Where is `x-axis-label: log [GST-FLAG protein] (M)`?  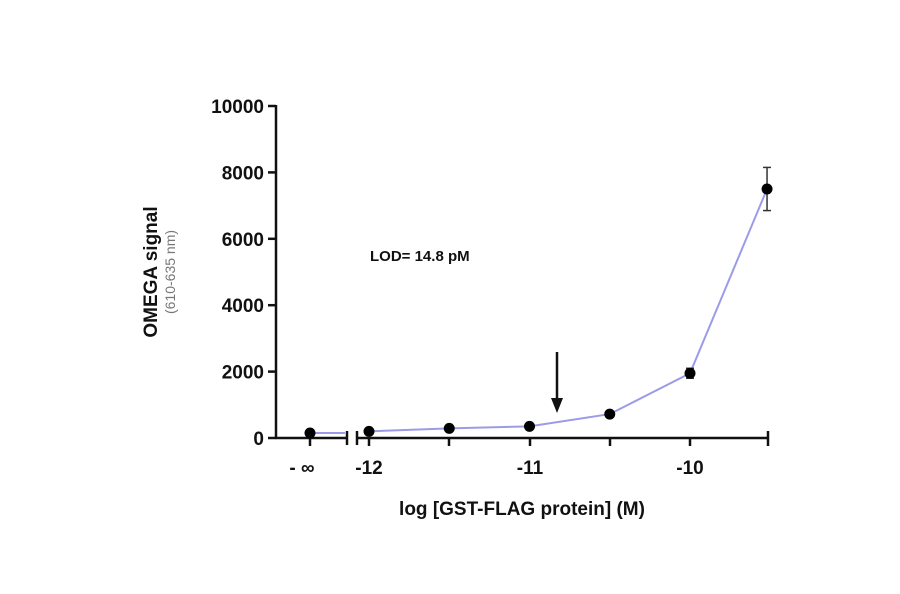
x-axis-label: log [GST-FLAG protein] (M) is located at coordinates (522, 509).